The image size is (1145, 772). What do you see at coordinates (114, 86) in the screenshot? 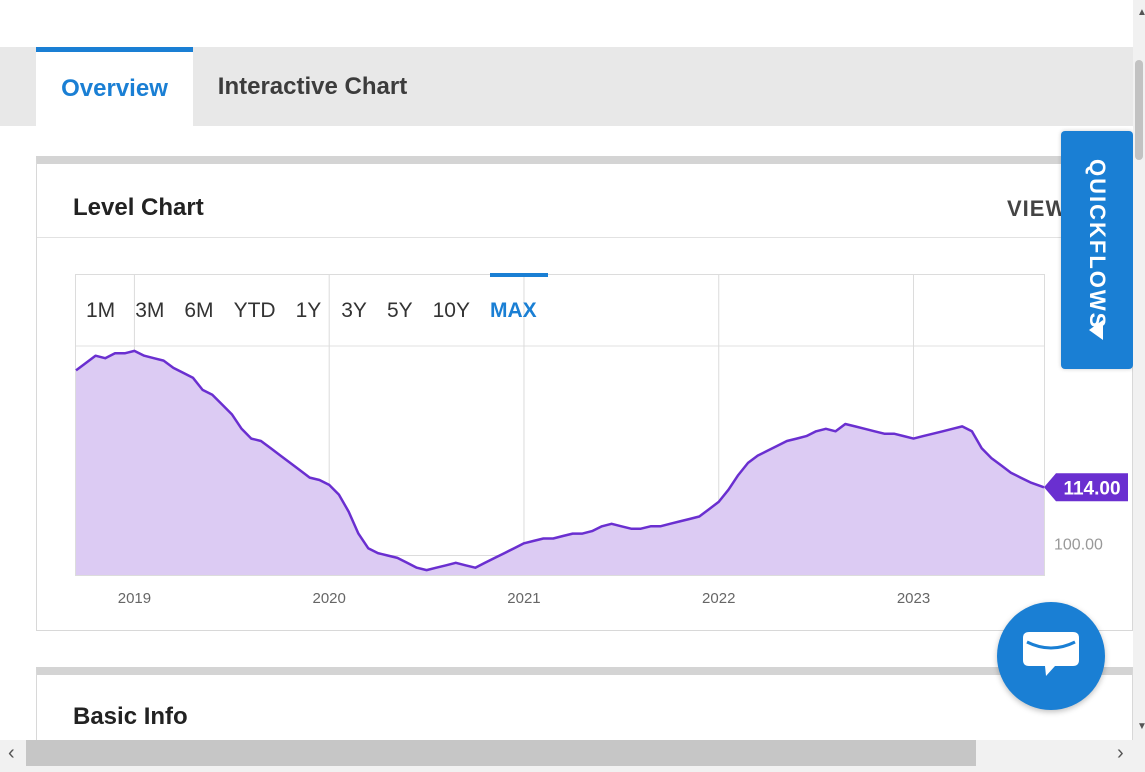
I see `tab-overview: Overview` at bounding box center [114, 86].